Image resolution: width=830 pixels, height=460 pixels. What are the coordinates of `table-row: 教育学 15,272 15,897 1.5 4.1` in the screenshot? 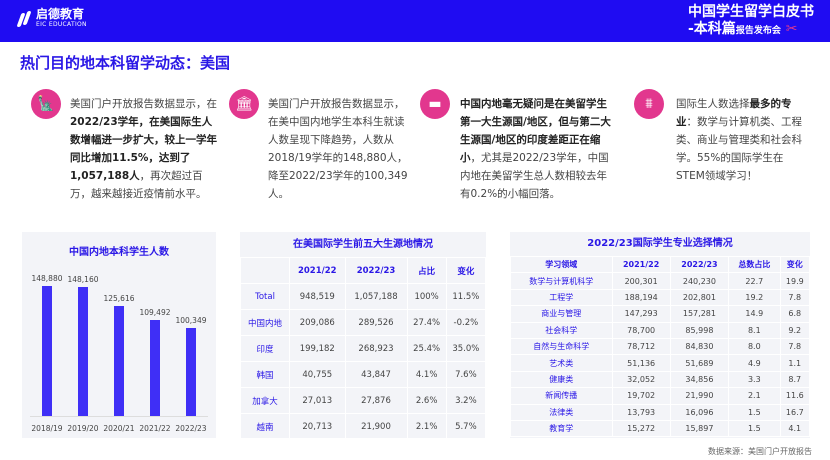 It's located at (660, 428).